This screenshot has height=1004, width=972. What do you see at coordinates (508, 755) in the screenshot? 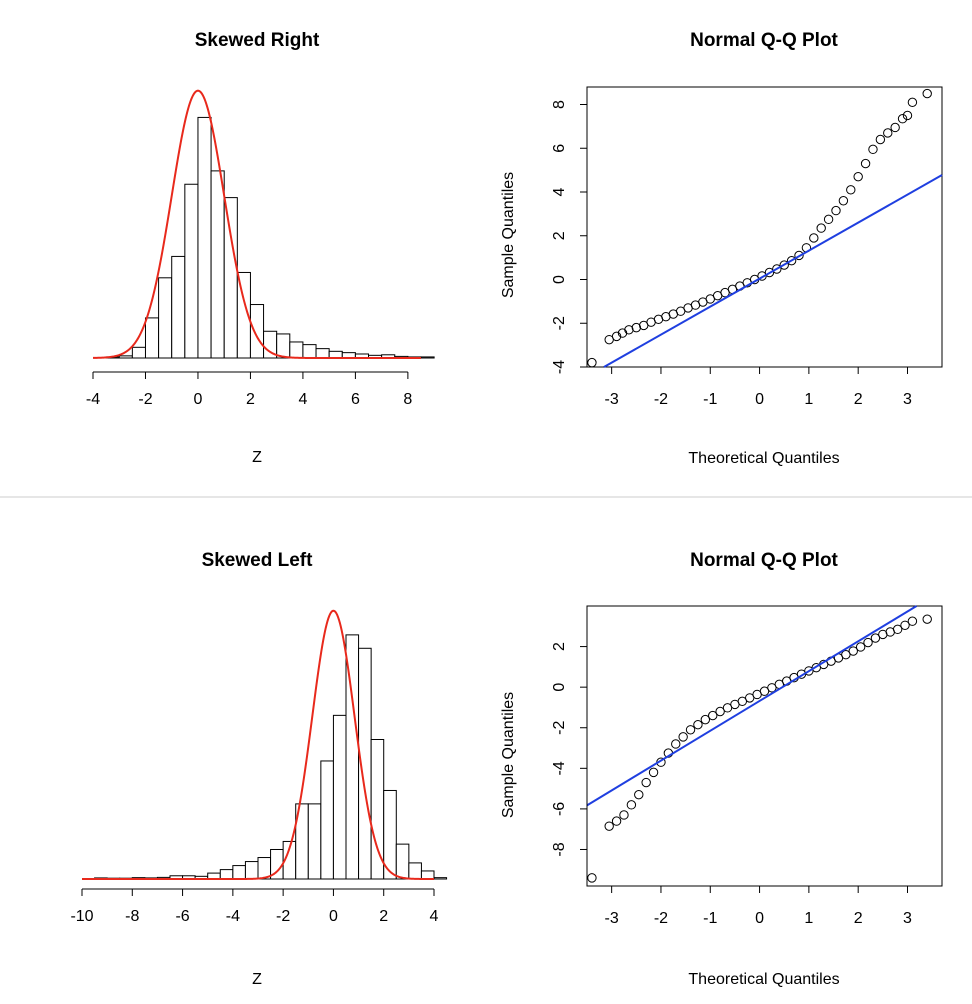
I see `qq-left-ylabel: Sample Quantiles` at bounding box center [508, 755].